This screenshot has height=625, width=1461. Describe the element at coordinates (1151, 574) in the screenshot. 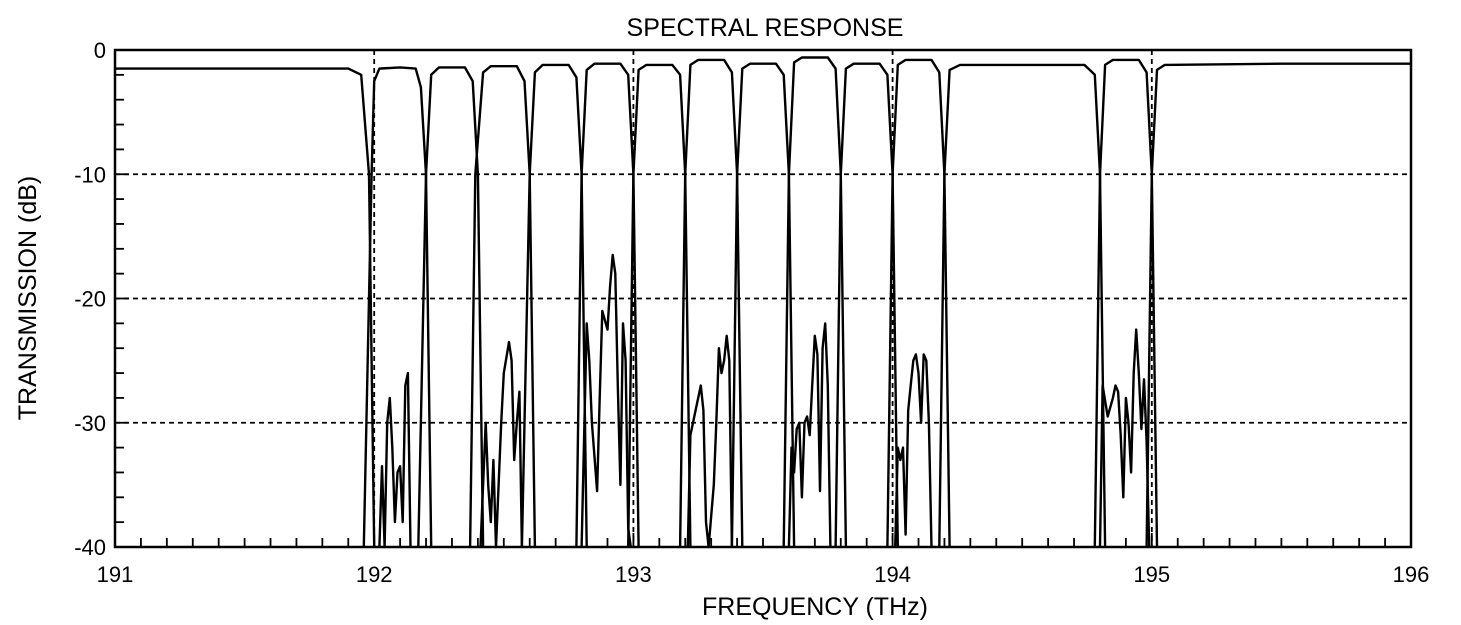

I see `x-tick-label: 195` at that location.